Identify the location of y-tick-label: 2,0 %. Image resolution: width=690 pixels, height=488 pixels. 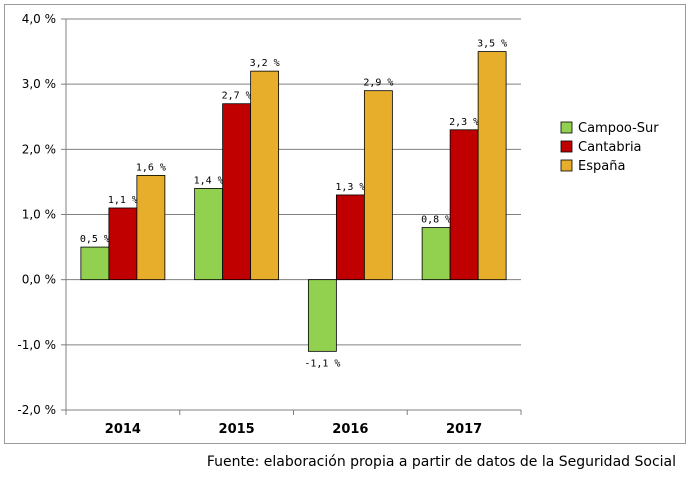
(39, 149).